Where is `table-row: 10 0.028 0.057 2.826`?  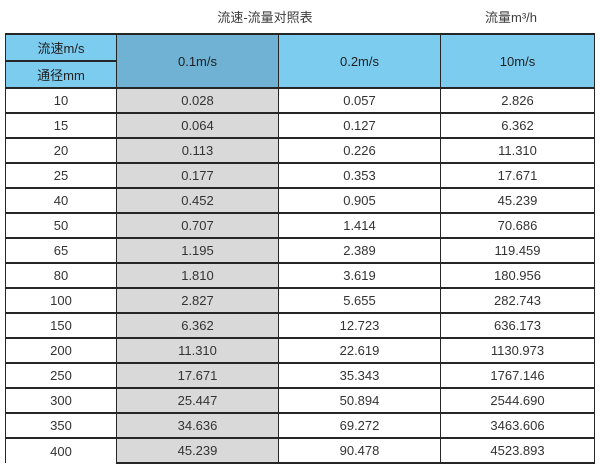
table-row: 10 0.028 0.057 2.826 is located at coordinates (300, 100).